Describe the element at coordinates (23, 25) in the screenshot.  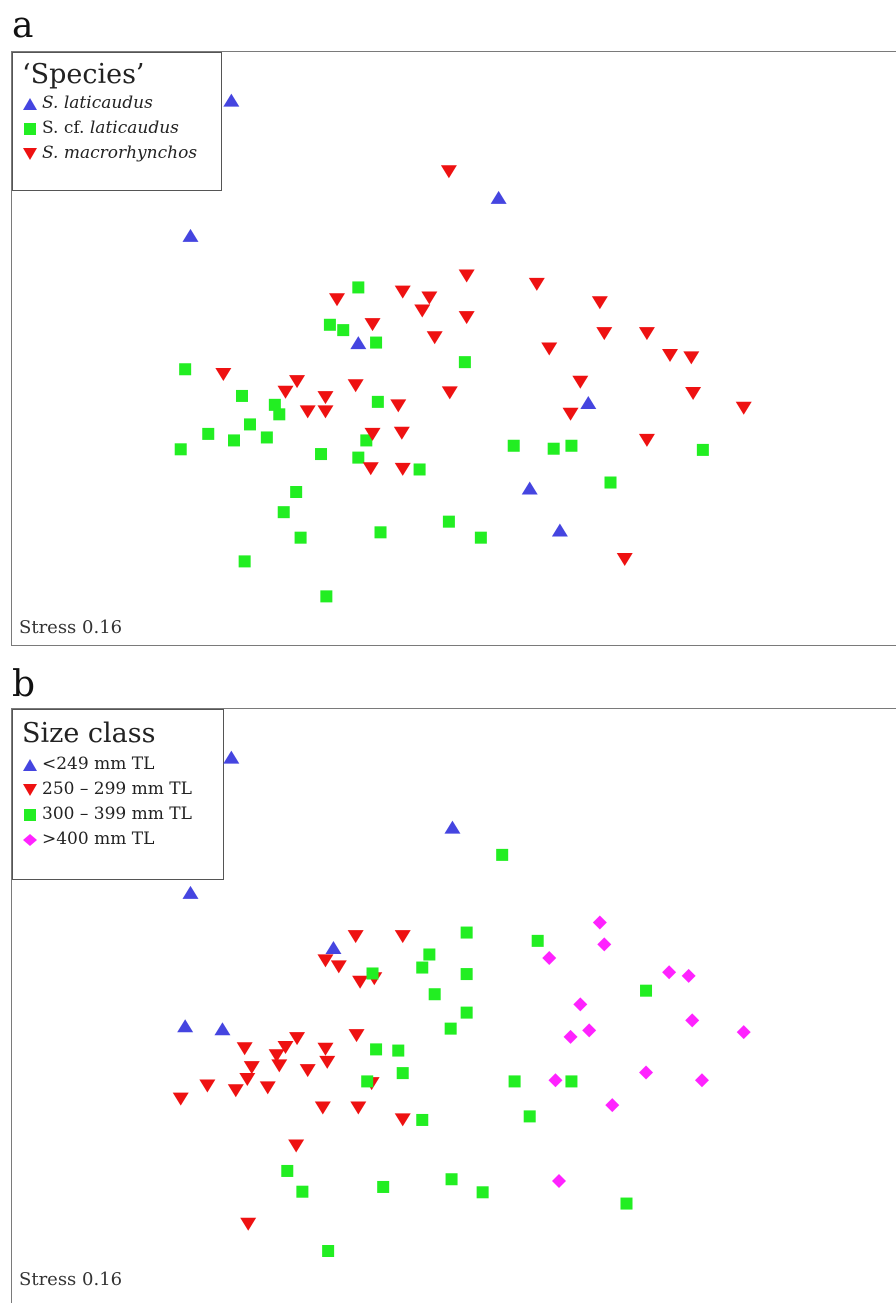
I see `panel-a-letter: a` at that location.